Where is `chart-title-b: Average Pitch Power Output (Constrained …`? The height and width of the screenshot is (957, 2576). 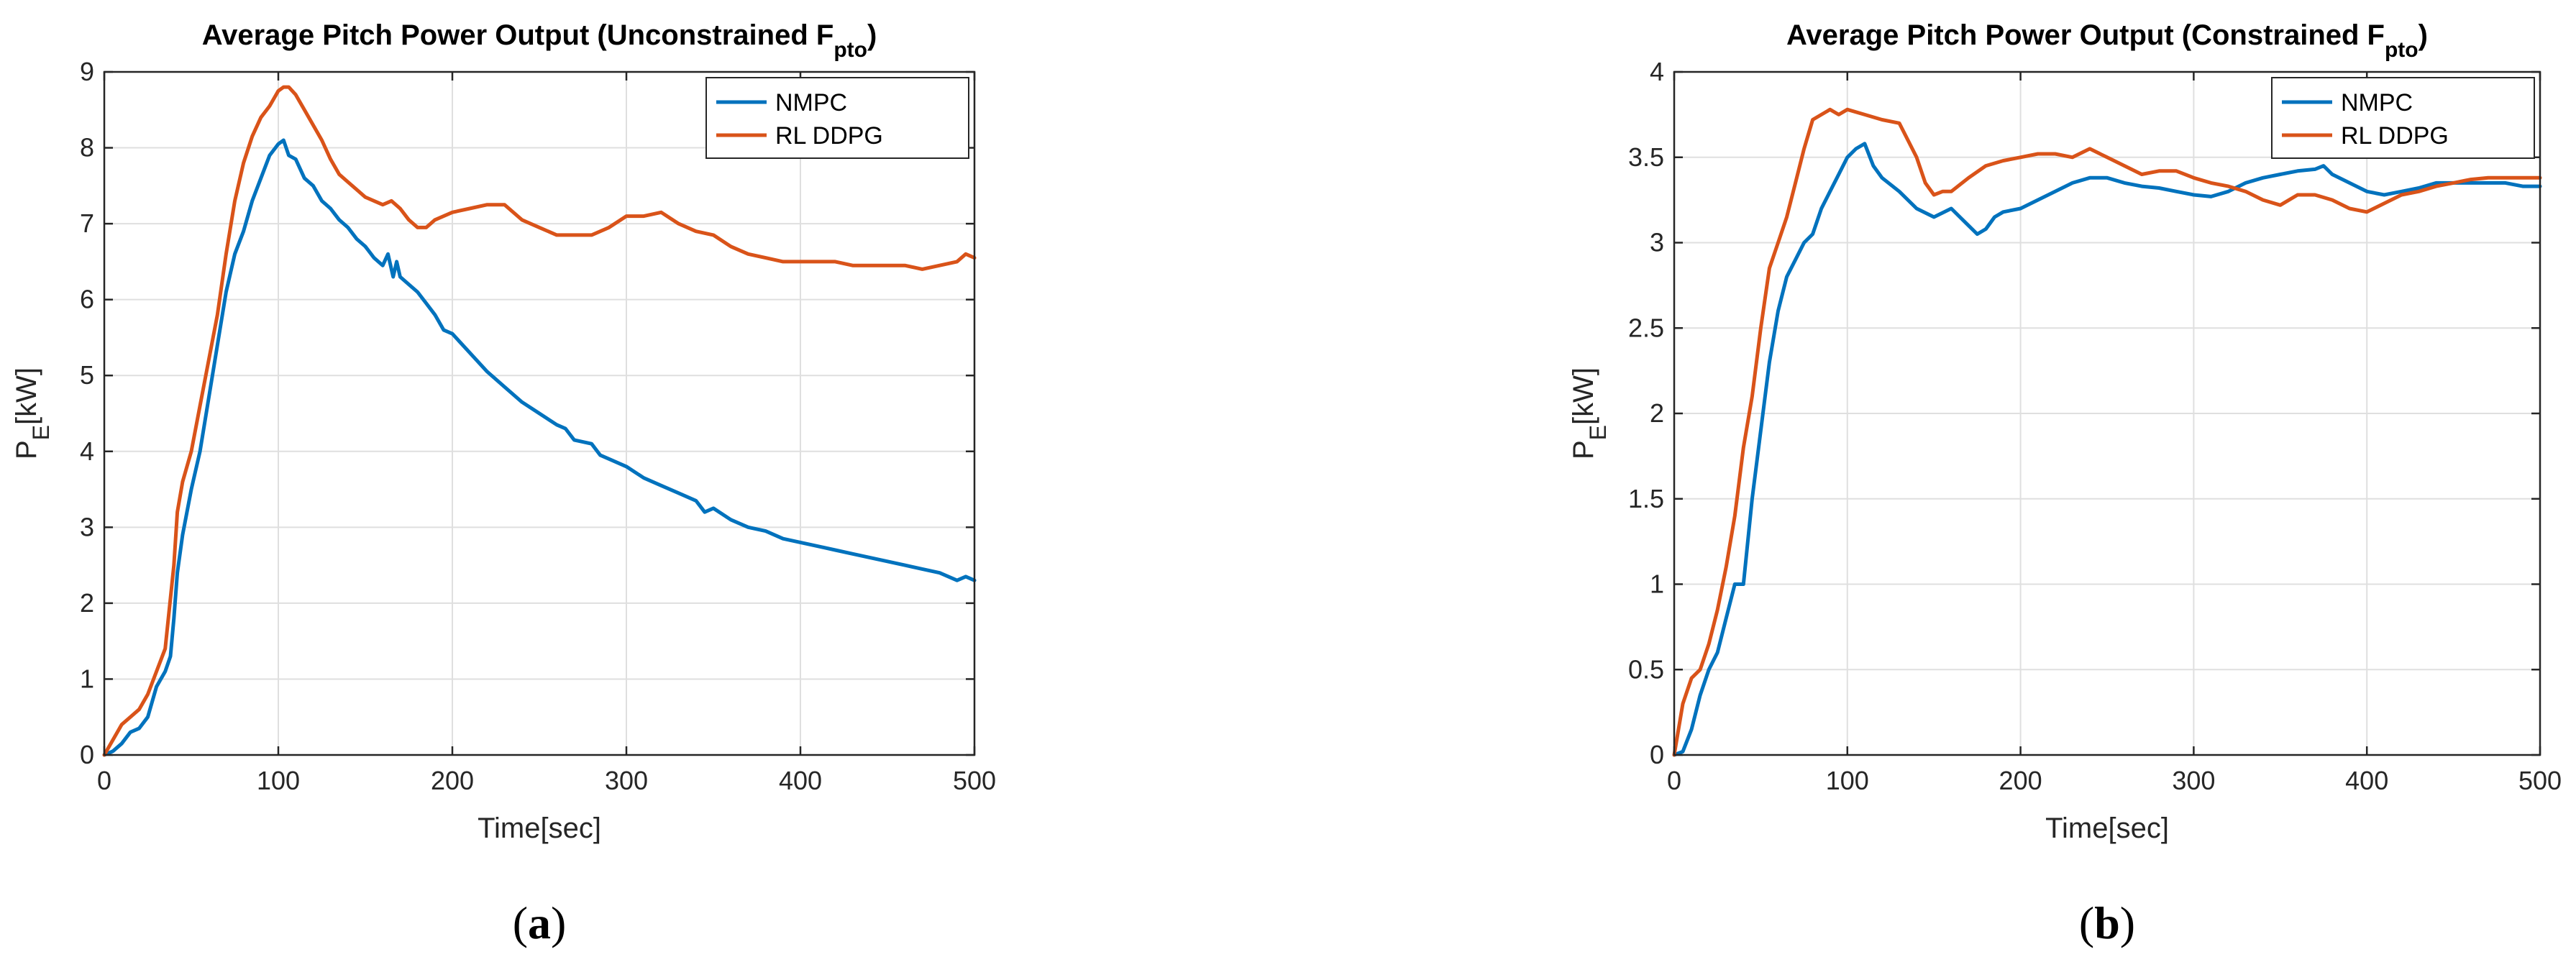
chart-title-b: Average Pitch Power Output (Constrained … is located at coordinates (2107, 40).